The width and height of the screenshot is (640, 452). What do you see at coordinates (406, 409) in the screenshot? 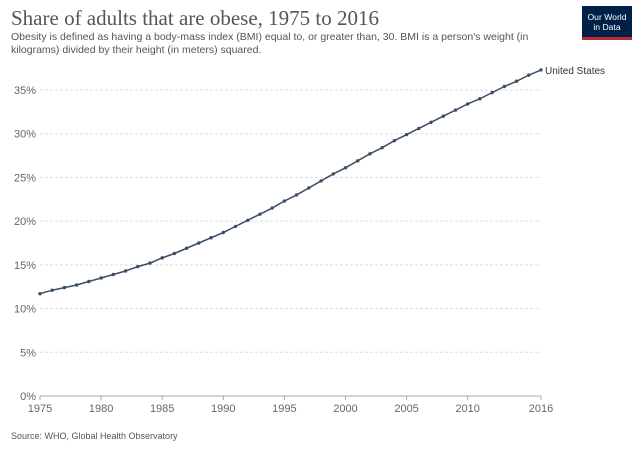
I see `x-tick-label: 2005` at bounding box center [406, 409].